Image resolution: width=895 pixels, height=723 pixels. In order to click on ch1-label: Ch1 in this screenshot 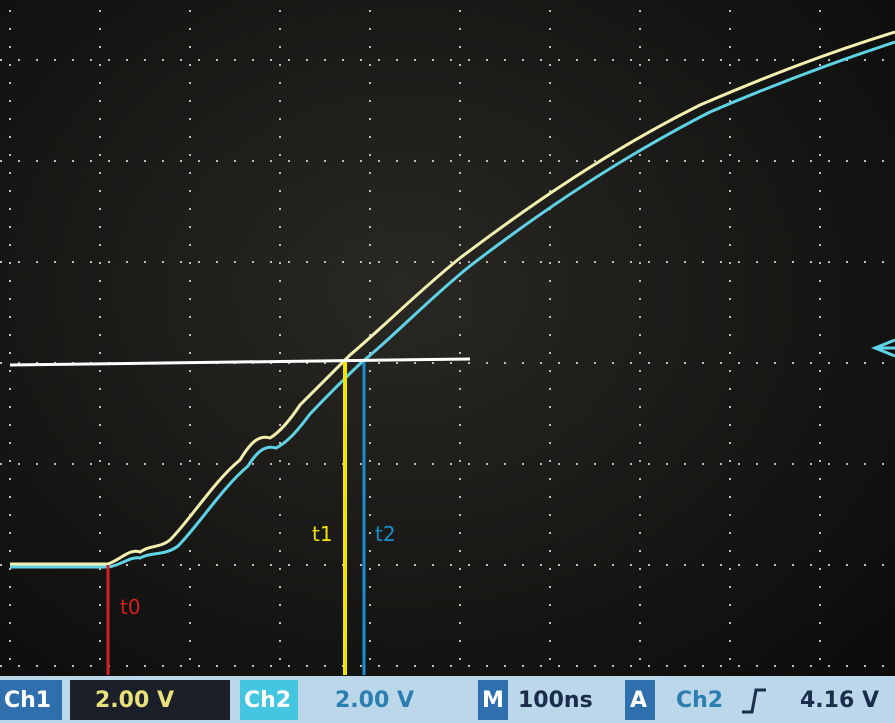, I will do `click(27, 700)`.